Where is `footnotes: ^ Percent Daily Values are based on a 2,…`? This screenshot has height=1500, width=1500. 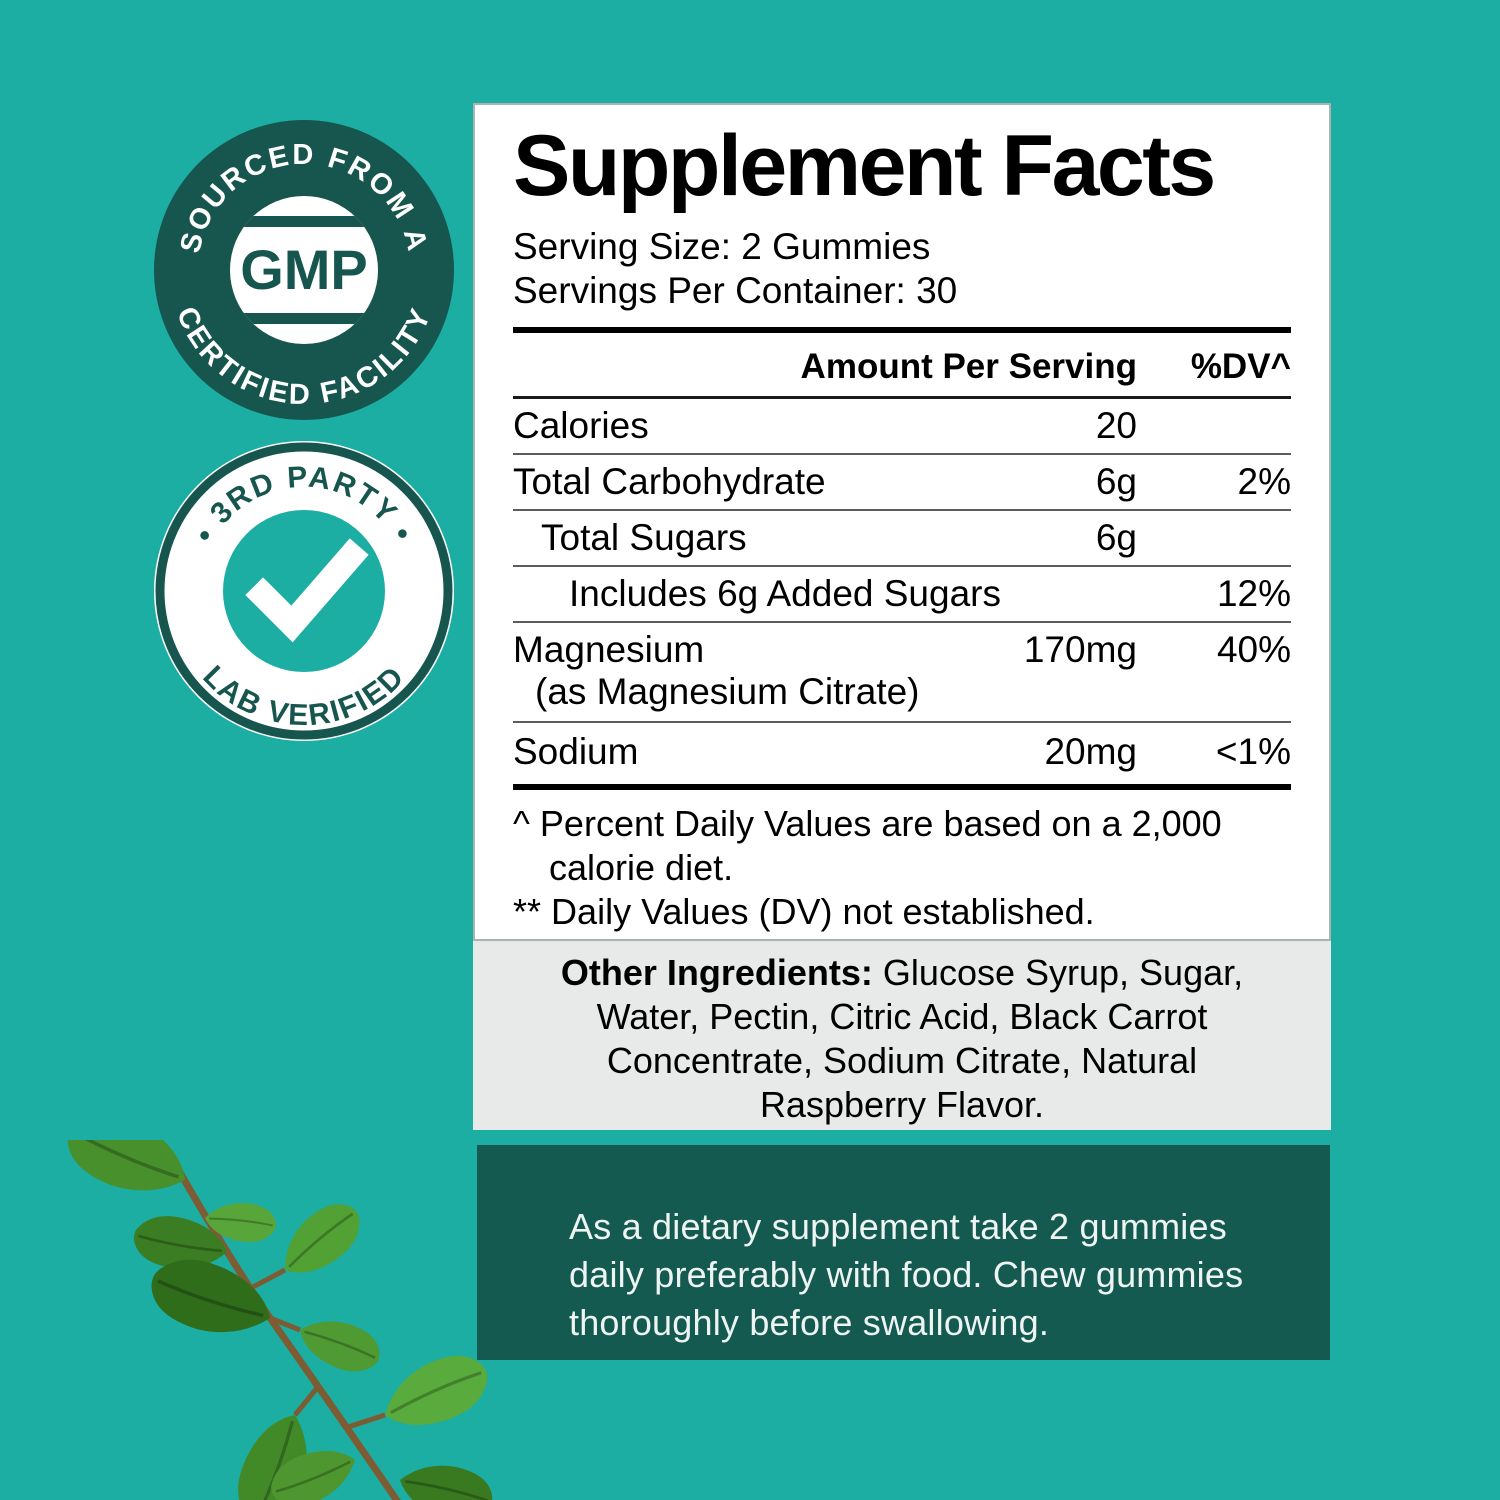 footnotes: ^ Percent Daily Values are based on a 2,… is located at coordinates (902, 868).